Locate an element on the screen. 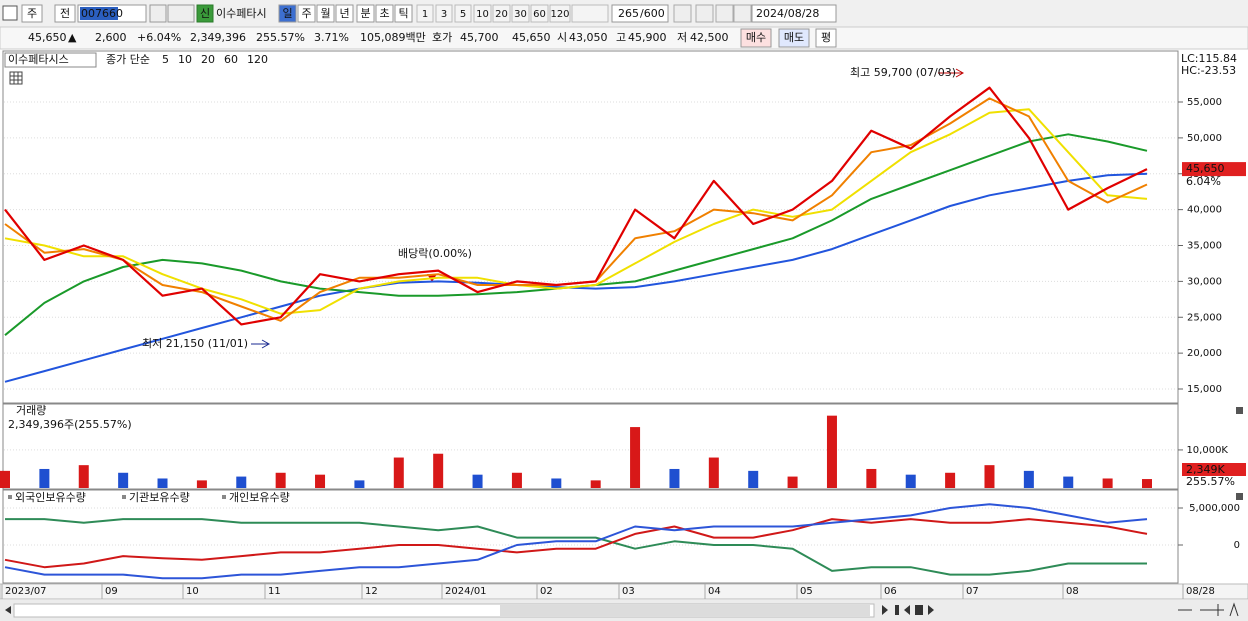 The height and width of the screenshot is (621, 1248). interval: 20 is located at coordinates (501, 14).